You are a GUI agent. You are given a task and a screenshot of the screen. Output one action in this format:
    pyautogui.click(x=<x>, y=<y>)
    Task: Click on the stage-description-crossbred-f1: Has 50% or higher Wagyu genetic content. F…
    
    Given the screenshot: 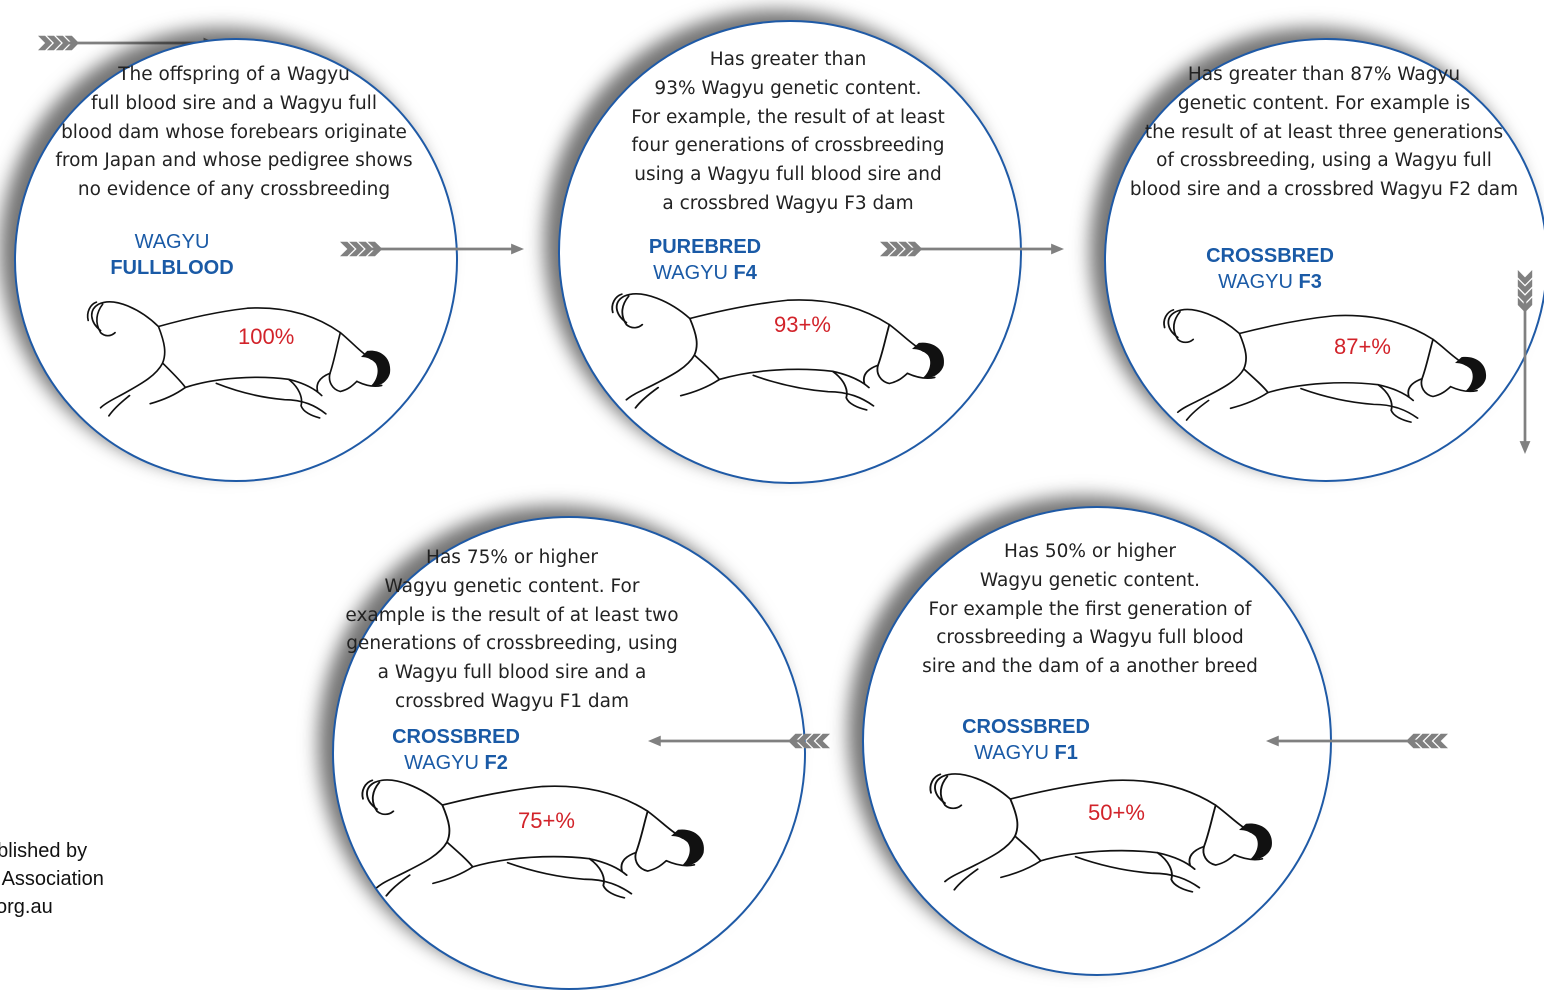 What is the action you would take?
    pyautogui.click(x=1090, y=609)
    